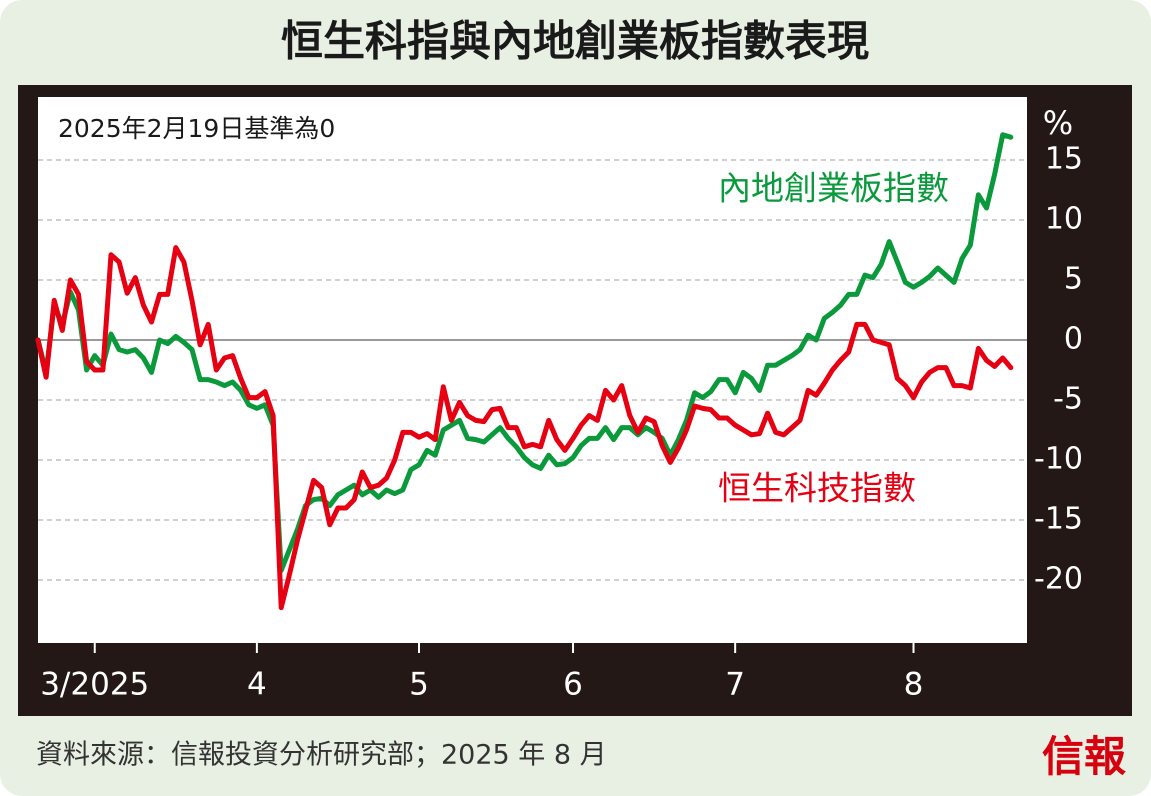 The height and width of the screenshot is (796, 1151). I want to click on y-tick-label: 10, so click(1064, 219).